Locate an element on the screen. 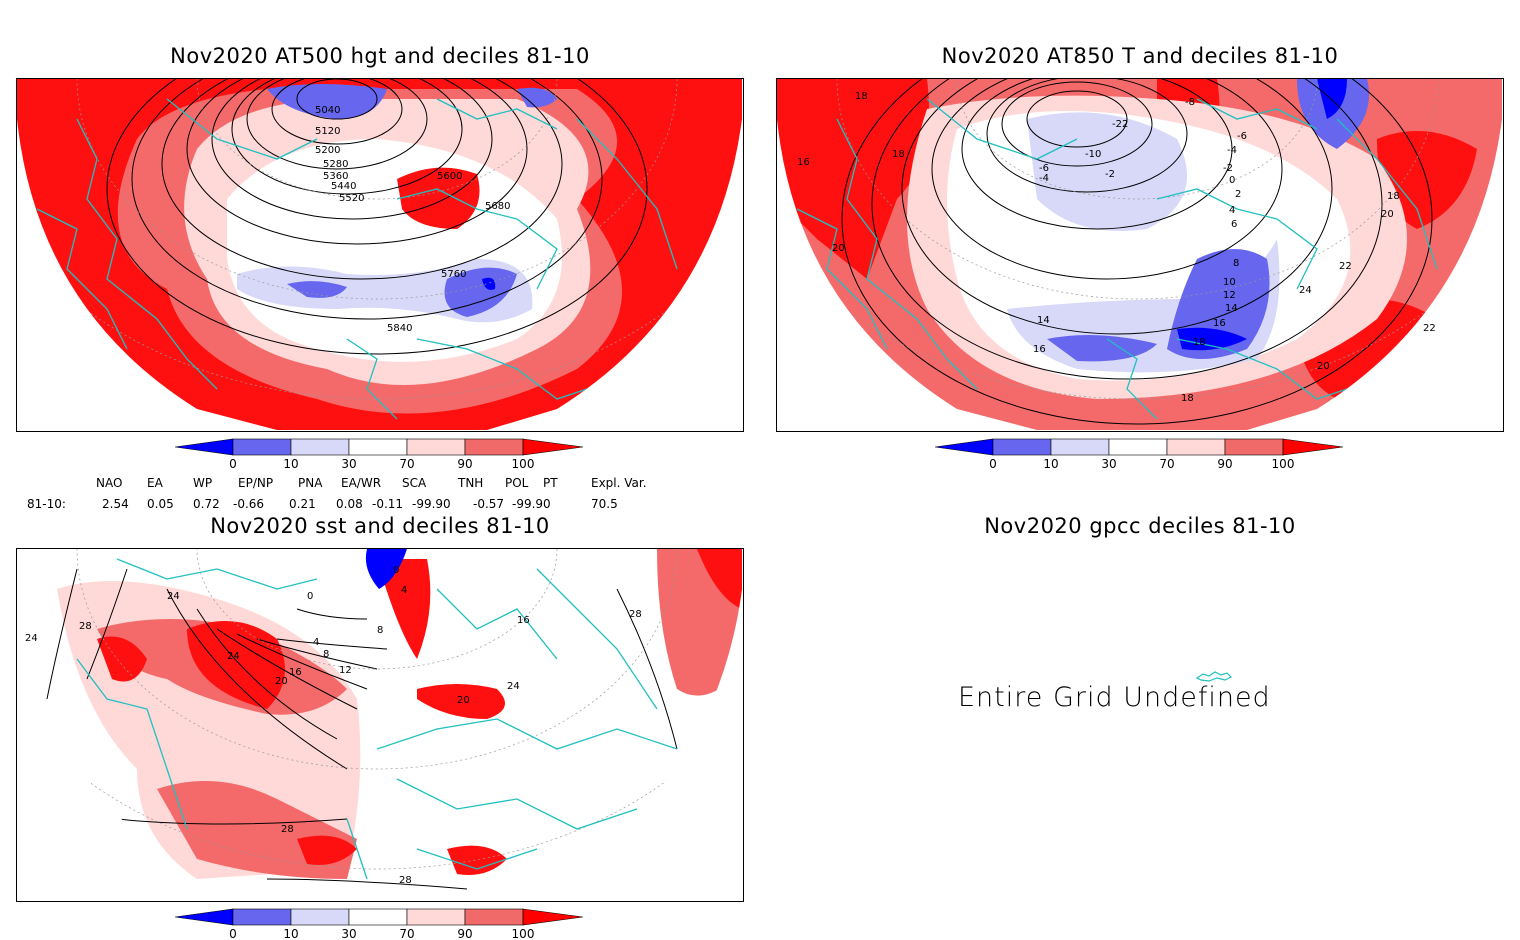 This screenshot has width=1520, height=940. contour-label: 5280 is located at coordinates (335, 164).